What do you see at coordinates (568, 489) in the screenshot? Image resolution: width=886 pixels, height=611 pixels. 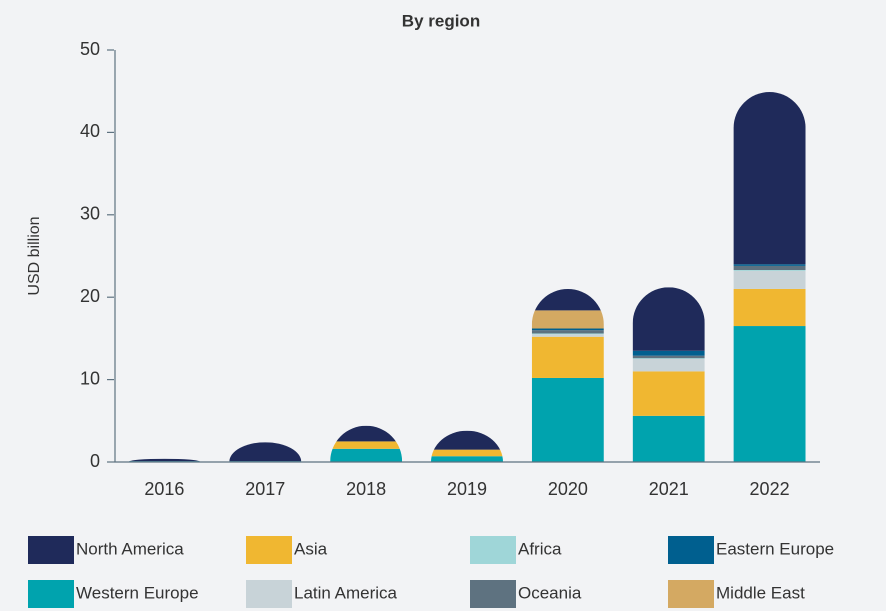 I see `x-tick-label: 2020` at bounding box center [568, 489].